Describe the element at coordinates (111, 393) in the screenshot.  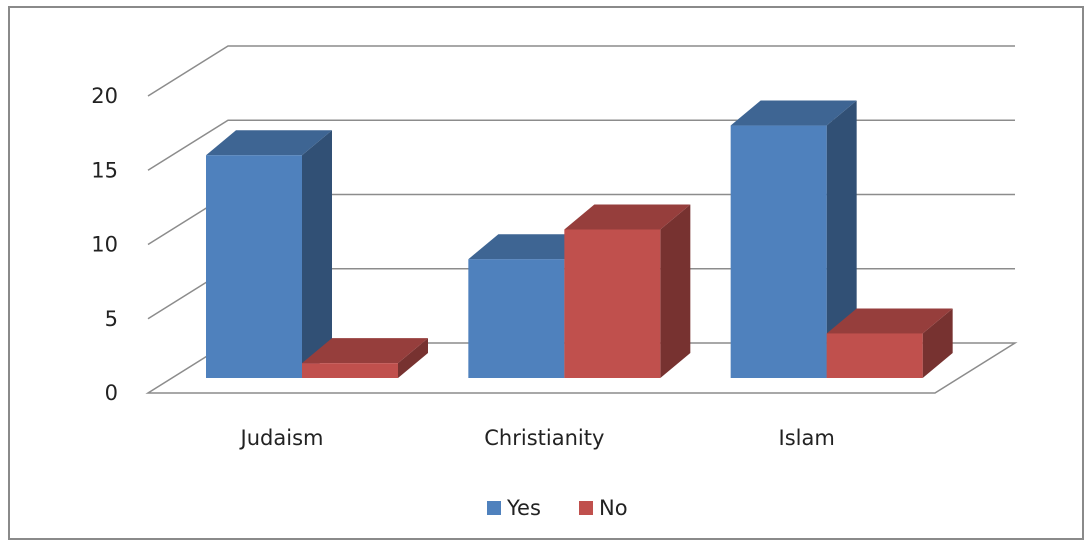
I see `y-tick-label: 0` at that location.